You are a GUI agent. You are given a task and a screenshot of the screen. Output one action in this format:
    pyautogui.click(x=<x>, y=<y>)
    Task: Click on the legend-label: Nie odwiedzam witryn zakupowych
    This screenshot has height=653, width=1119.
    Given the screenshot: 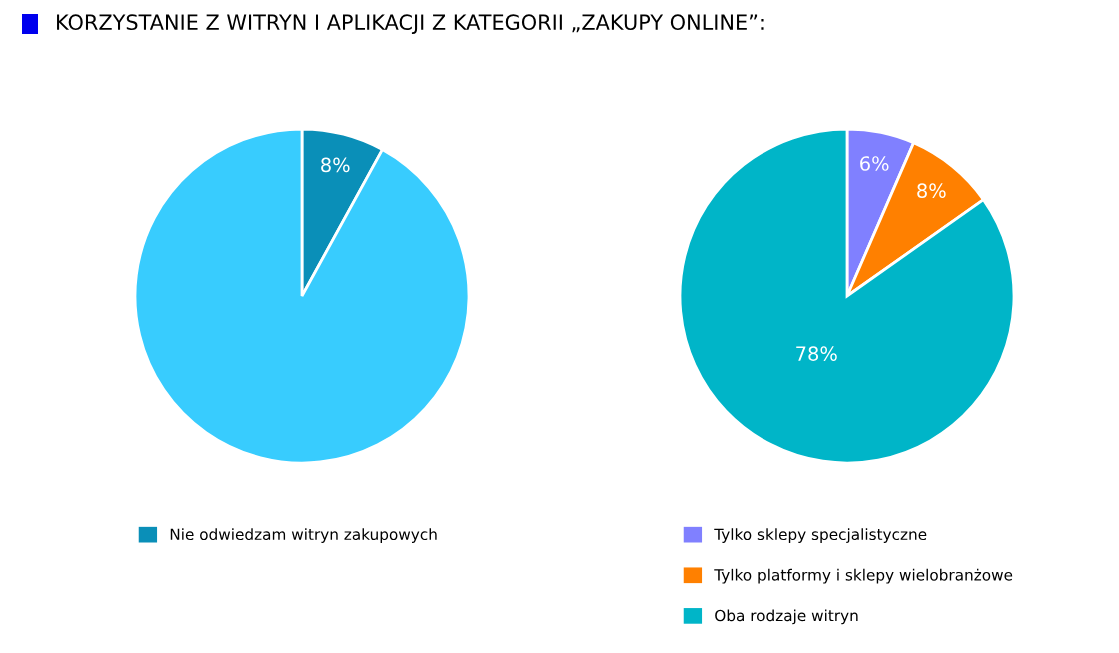 What is the action you would take?
    pyautogui.click(x=303, y=536)
    